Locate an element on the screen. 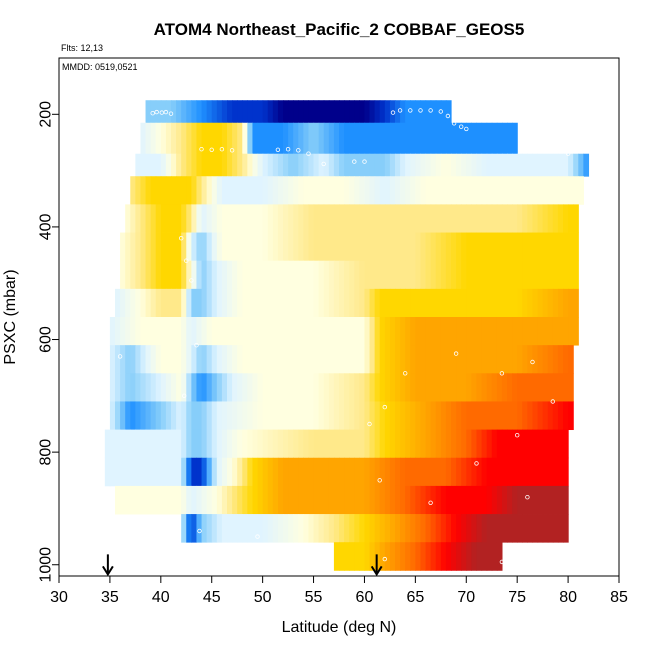  x-tick-label: 45 is located at coordinates (212, 597).